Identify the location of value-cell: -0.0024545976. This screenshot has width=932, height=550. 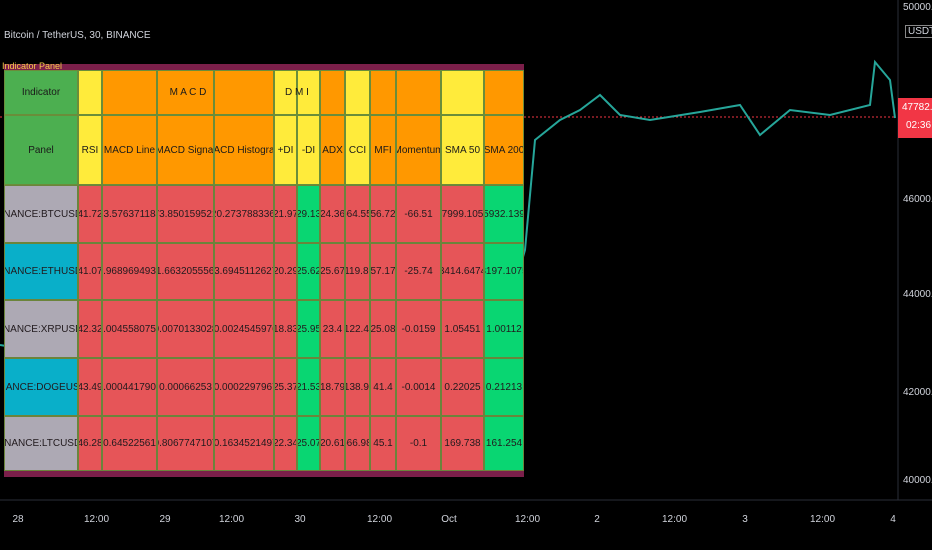
(244, 329).